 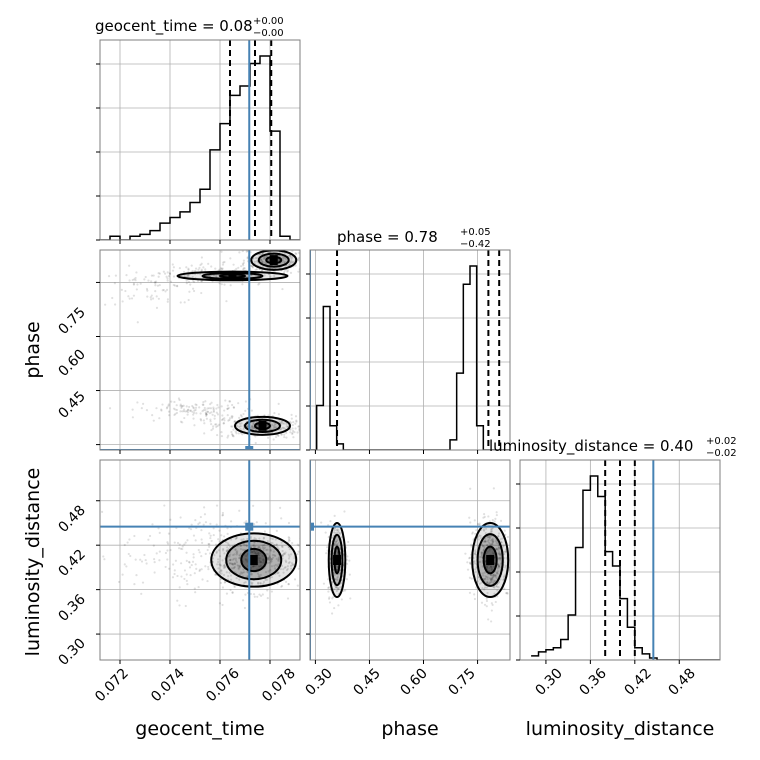 I want to click on xtick-luminosity-distance-3: 0.48, so click(x=681, y=682).